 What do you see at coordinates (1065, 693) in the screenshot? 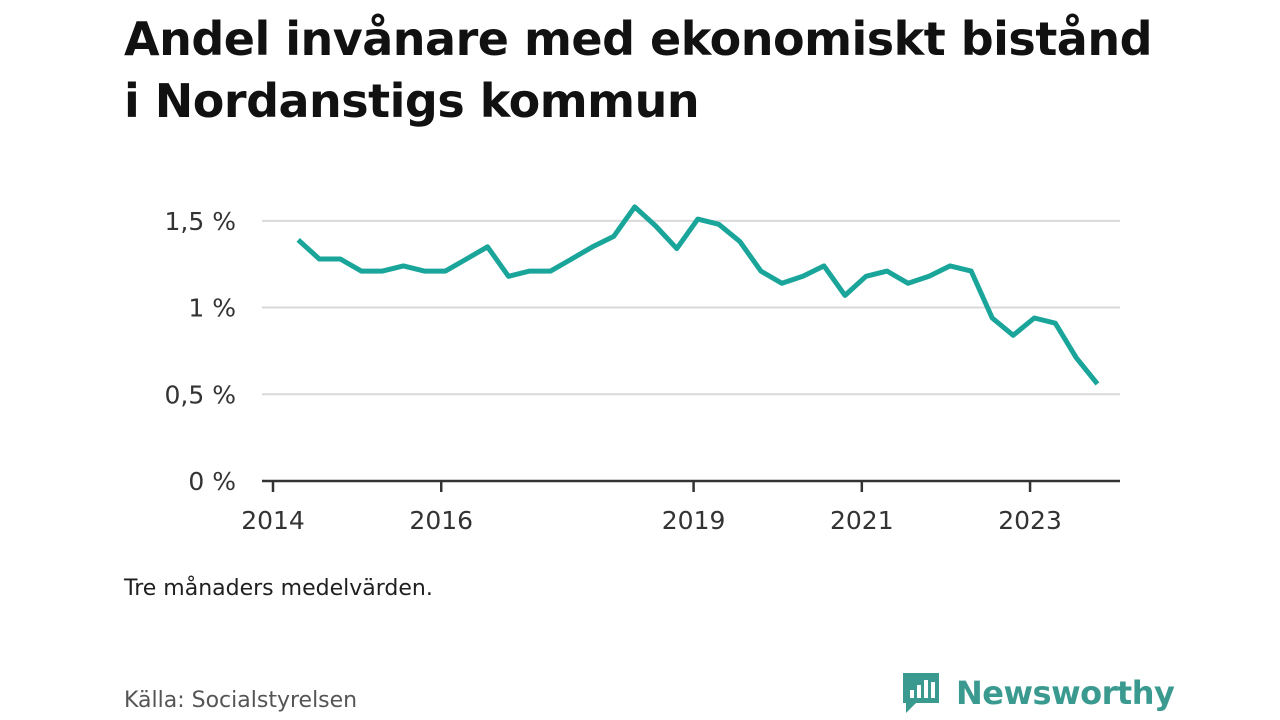
I see `brand-name: Newsworthy` at bounding box center [1065, 693].